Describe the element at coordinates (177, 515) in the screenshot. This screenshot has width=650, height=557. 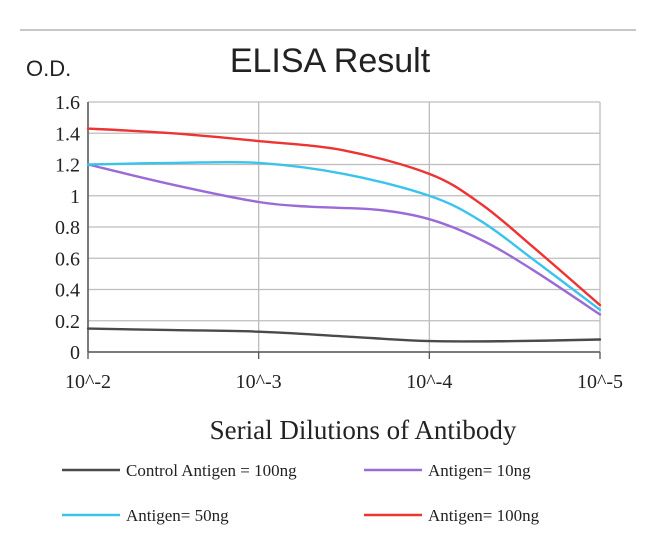
I see `legend-label: Antigen= 50ng` at that location.